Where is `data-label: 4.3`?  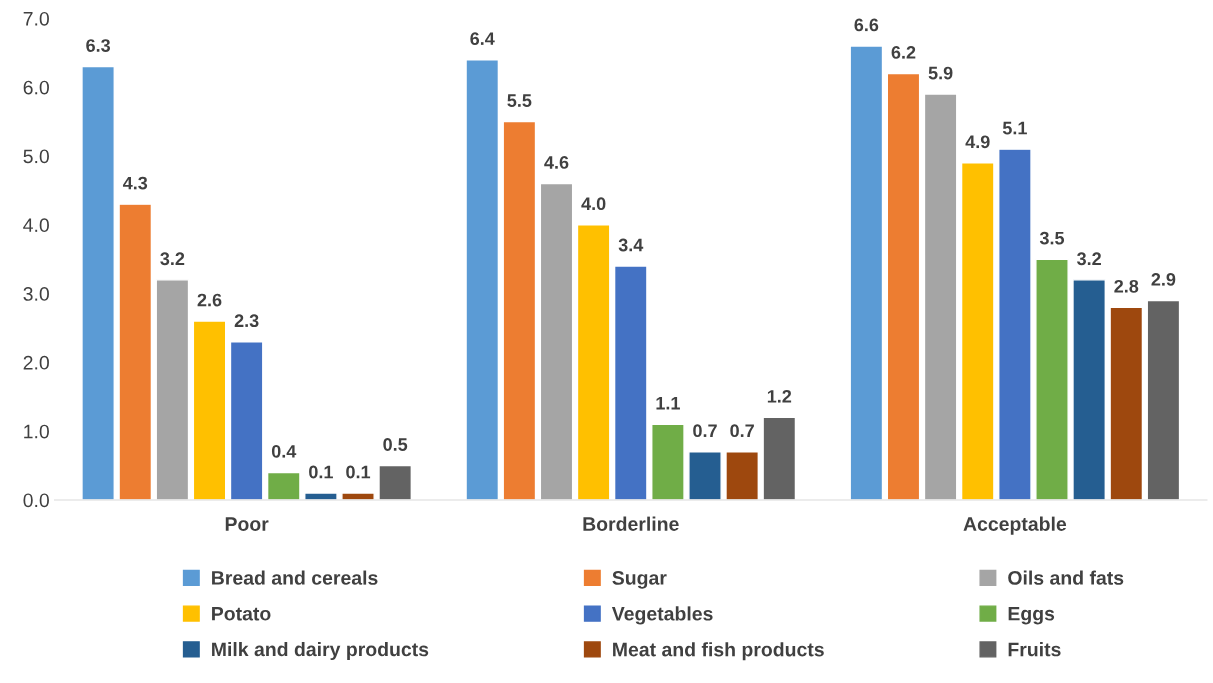 data-label: 4.3 is located at coordinates (135, 183).